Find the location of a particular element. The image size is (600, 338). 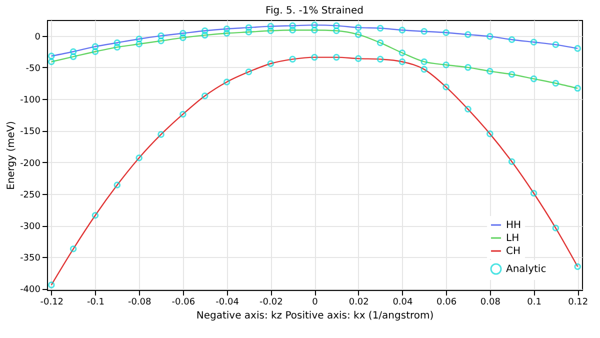

y-tick-label: -100 is located at coordinates (30, 101).